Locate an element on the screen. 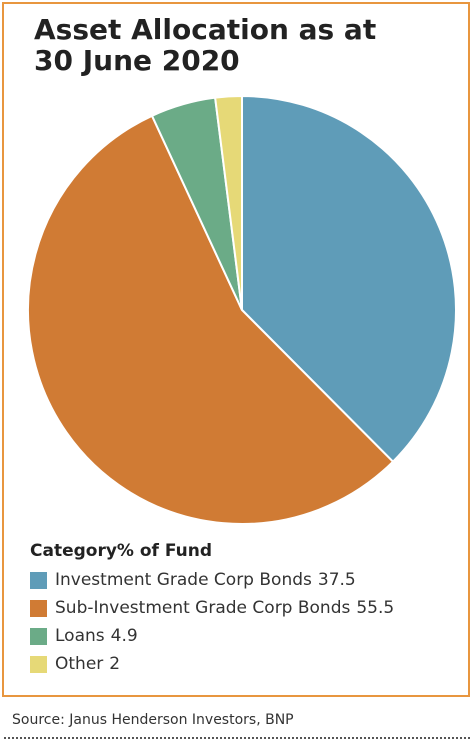 This screenshot has height=744, width=475. pie-slice-other is located at coordinates (228, 202).